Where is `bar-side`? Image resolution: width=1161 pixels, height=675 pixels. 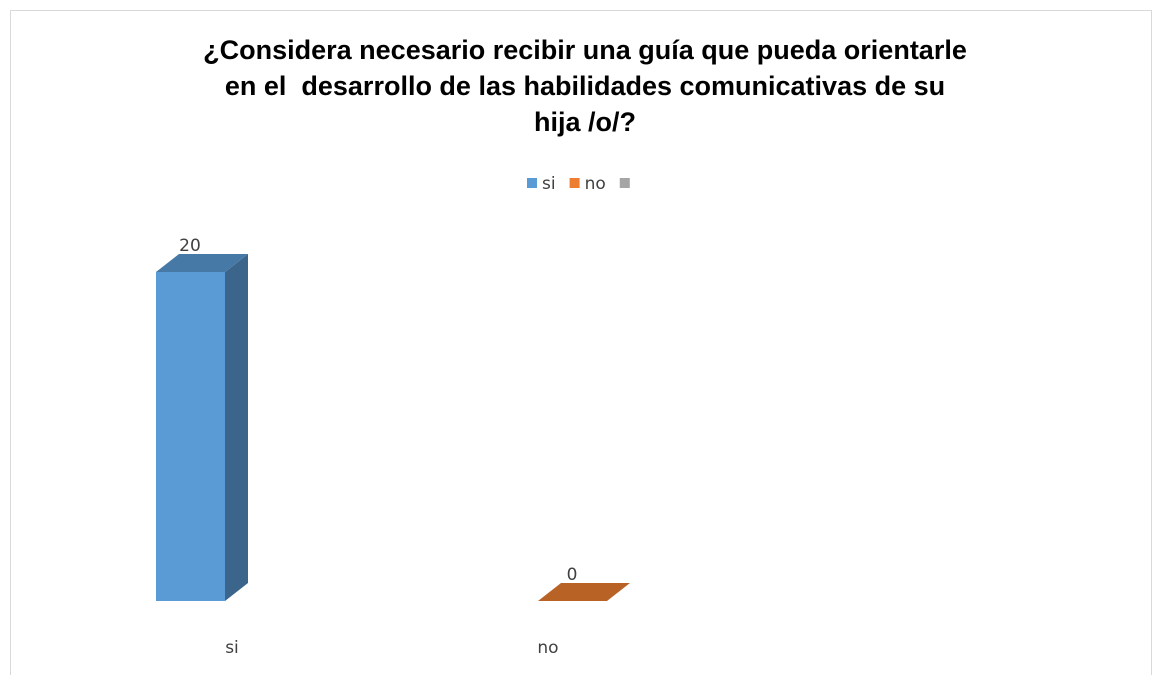
bar-side is located at coordinates (236, 427).